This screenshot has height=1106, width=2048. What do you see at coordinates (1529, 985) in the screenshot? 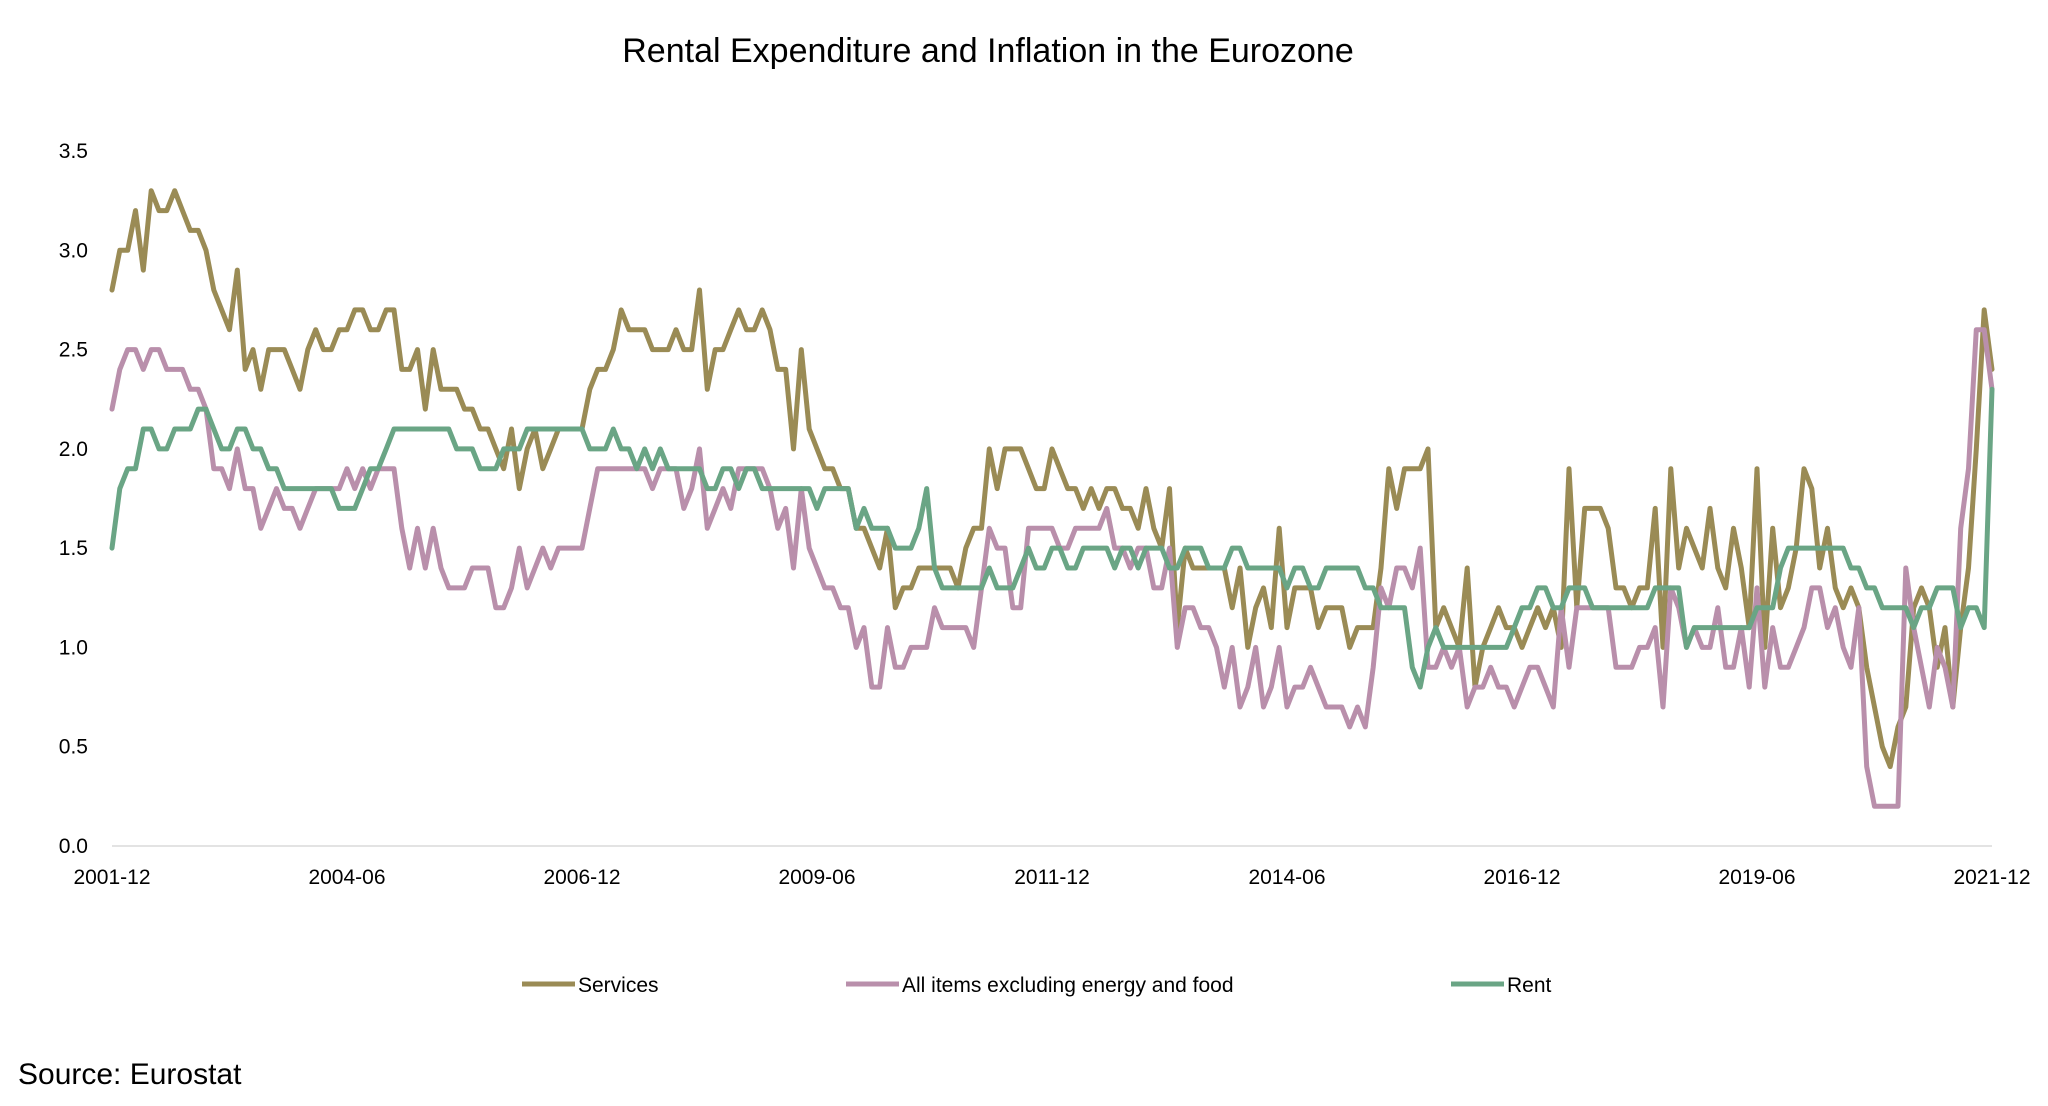
I see `legend-label: Rent` at bounding box center [1529, 985].